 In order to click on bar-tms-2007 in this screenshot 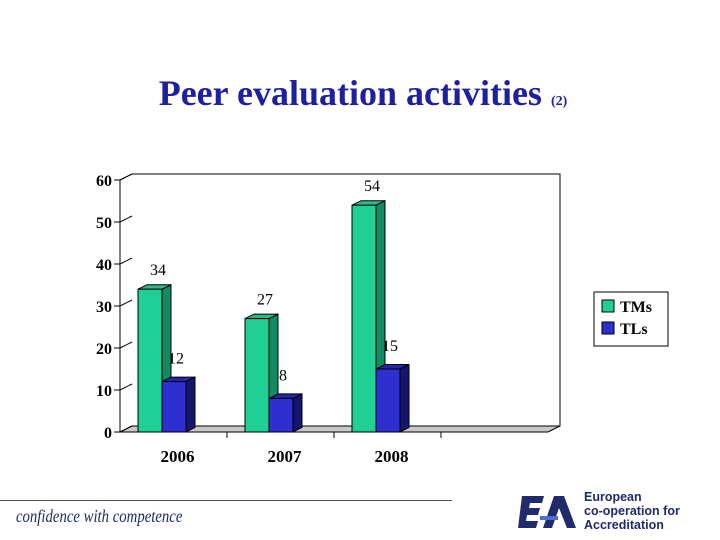, I will do `click(257, 375)`.